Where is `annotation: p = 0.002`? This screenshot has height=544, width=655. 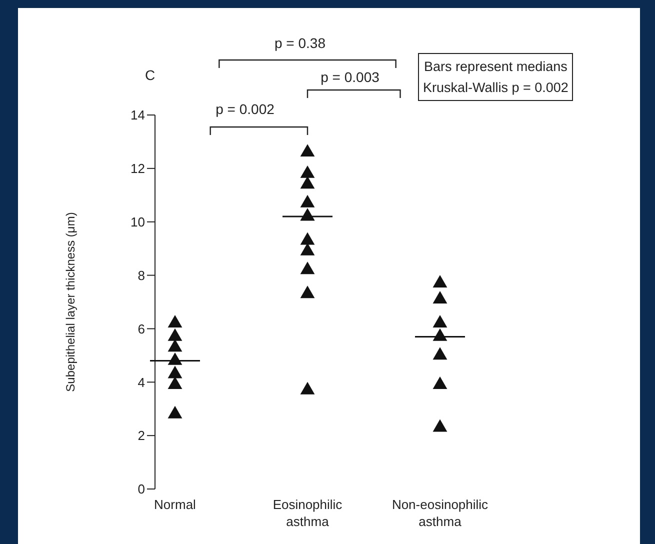 annotation: p = 0.002 is located at coordinates (245, 109).